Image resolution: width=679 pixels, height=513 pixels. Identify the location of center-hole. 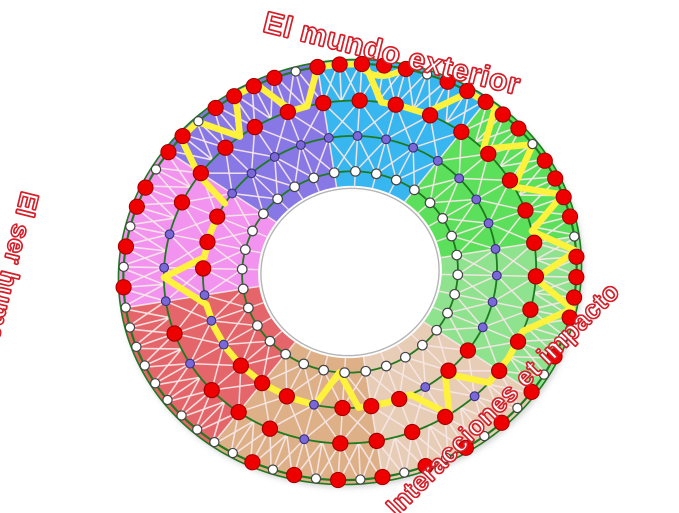
(350, 272).